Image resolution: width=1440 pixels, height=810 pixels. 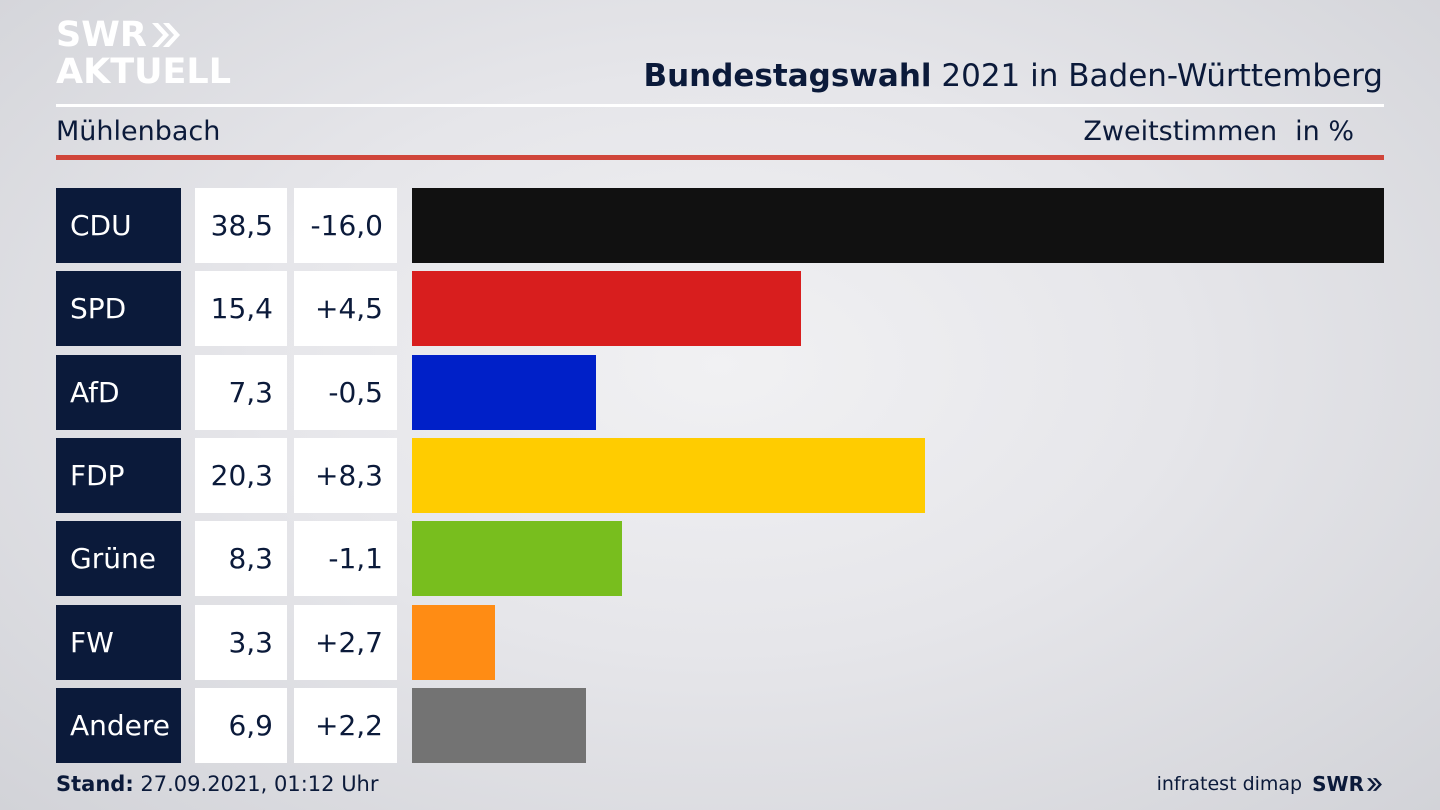 What do you see at coordinates (241, 392) in the screenshot?
I see `share-value: 7,3` at bounding box center [241, 392].